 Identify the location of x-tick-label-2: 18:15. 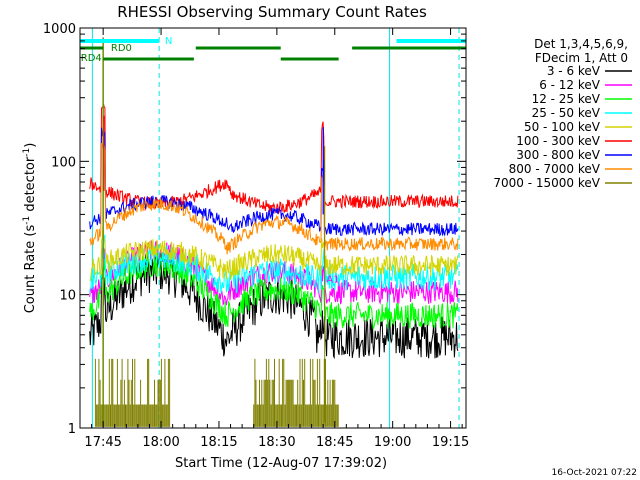
(218, 442).